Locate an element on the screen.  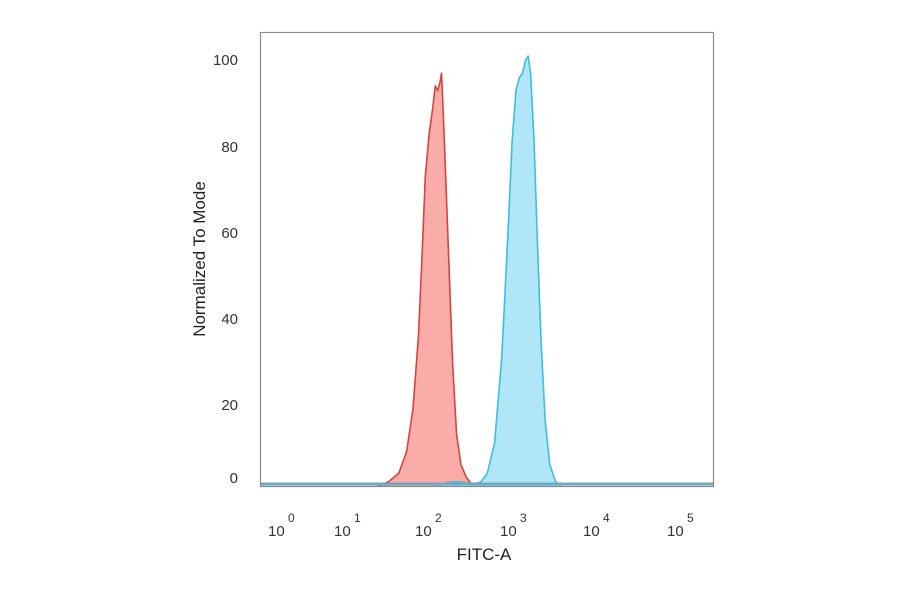
series-0-area is located at coordinates (427, 279).